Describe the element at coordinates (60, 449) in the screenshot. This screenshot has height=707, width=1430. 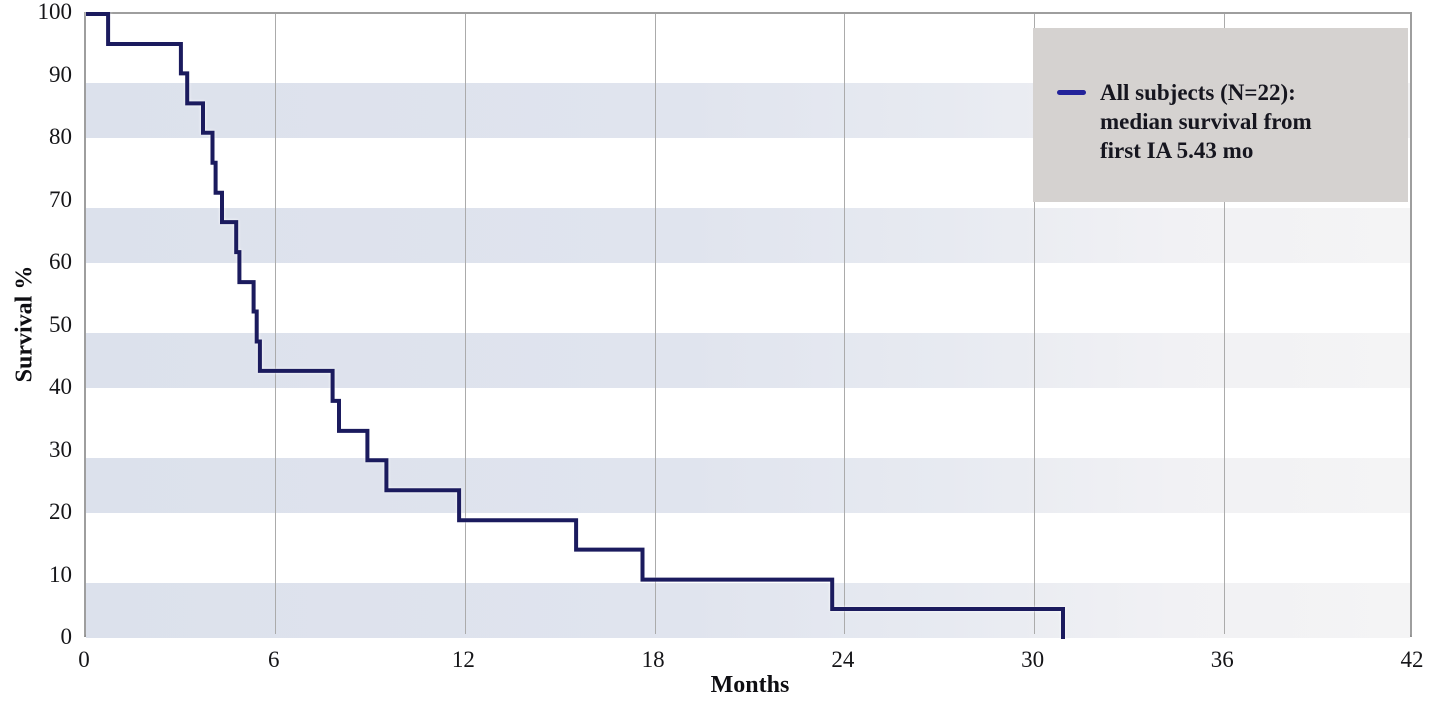
I see `y-tick-30: 30` at that location.